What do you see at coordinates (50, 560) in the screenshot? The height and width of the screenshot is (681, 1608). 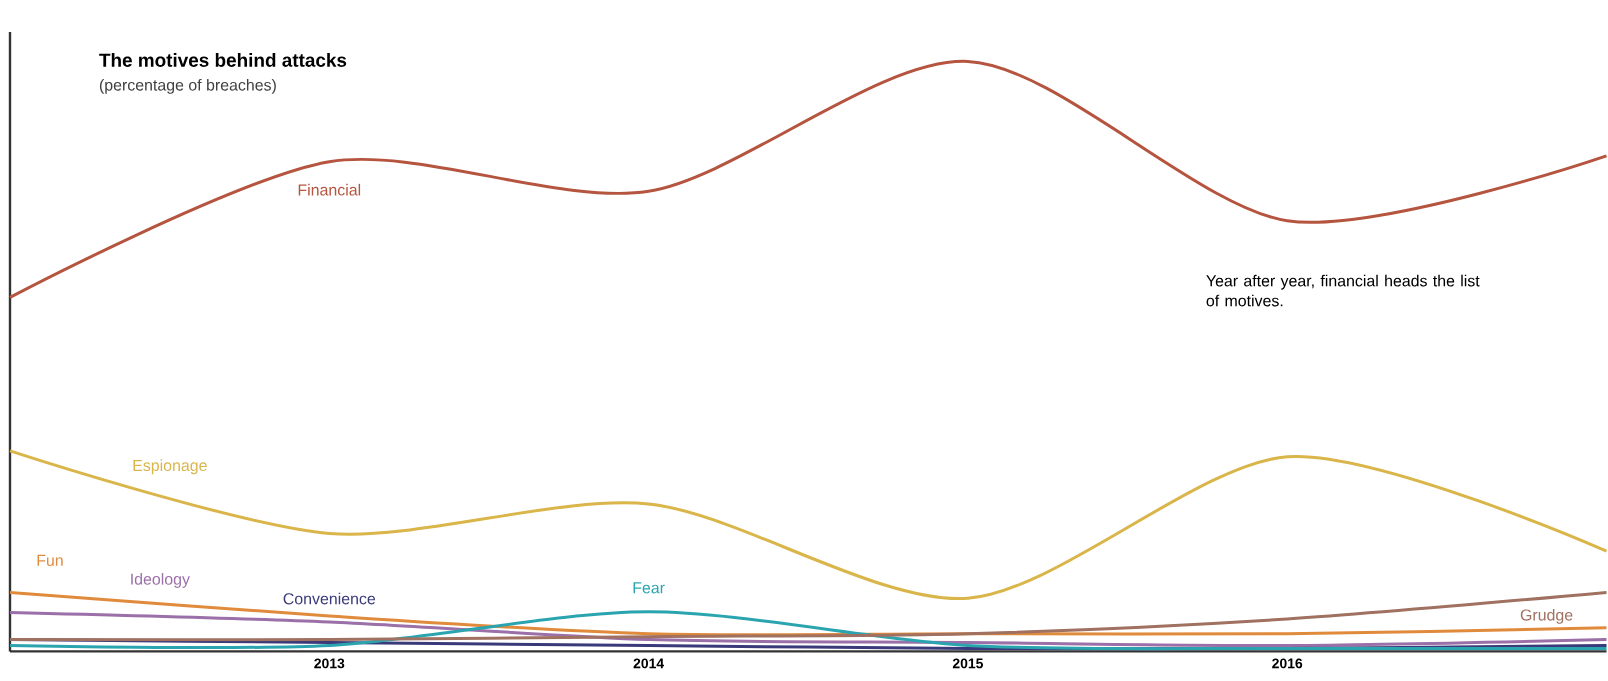 I see `series-label: Fun` at bounding box center [50, 560].